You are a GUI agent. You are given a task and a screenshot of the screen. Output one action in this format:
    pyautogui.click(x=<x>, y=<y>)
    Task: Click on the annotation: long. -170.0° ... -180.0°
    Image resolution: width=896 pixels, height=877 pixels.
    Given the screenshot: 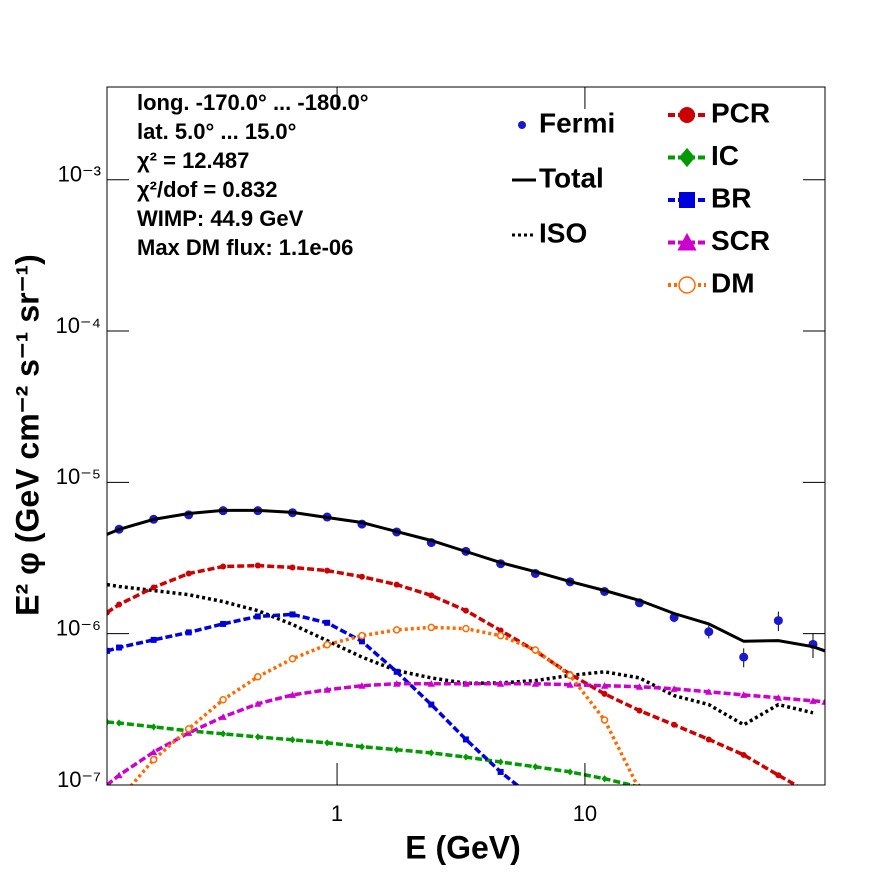 What is the action you would take?
    pyautogui.click(x=253, y=102)
    